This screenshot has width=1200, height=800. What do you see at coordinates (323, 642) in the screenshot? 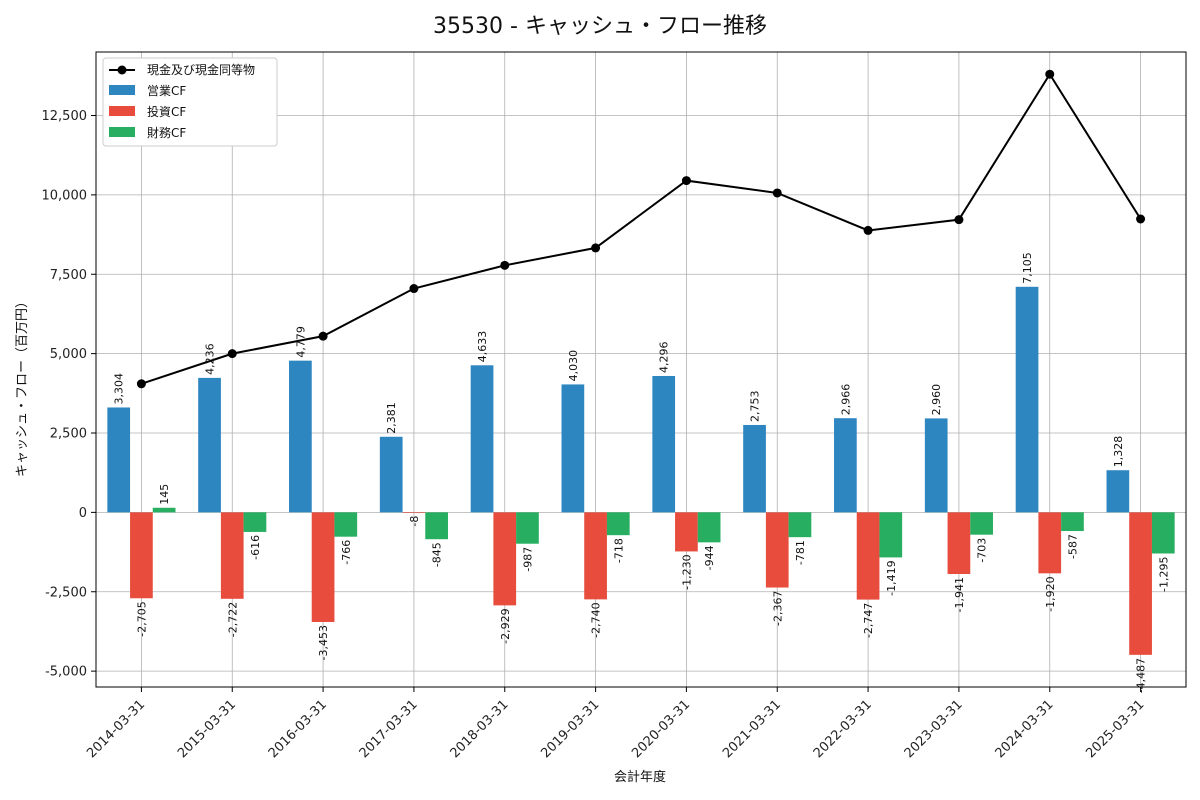
I see `bar-value-label: -3,453` at bounding box center [323, 642].